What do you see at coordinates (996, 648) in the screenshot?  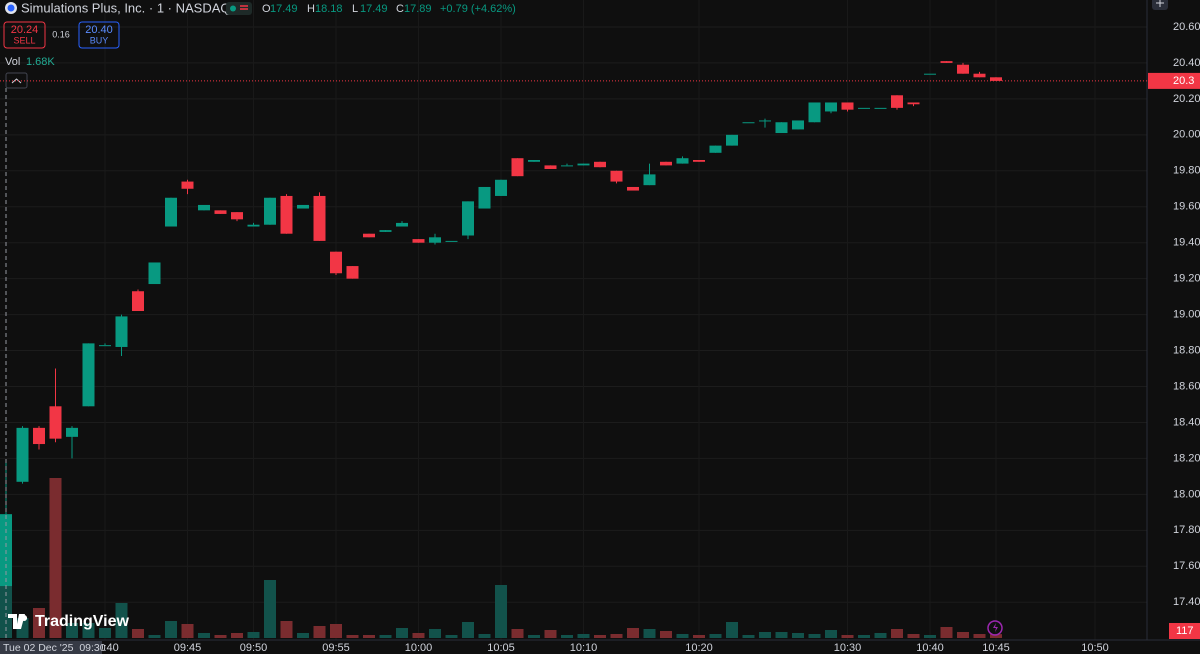 I see `x-tick-label: 10:45` at bounding box center [996, 648].